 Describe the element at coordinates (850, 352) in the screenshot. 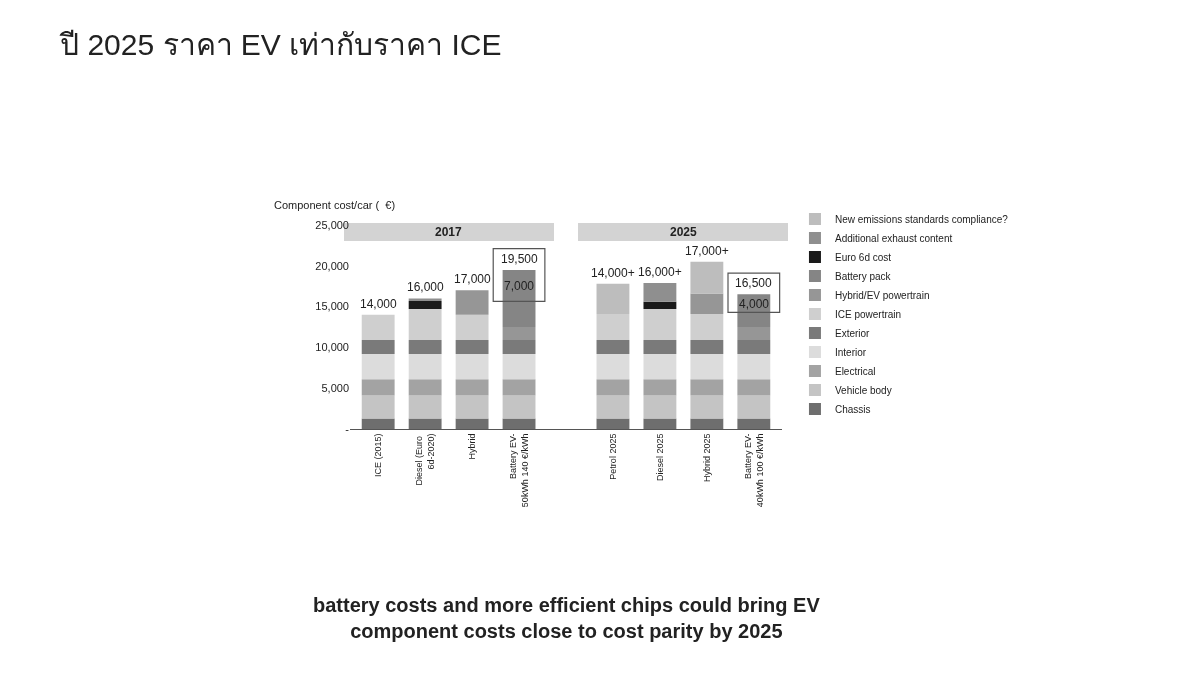

I see `legend-label: Interior` at that location.